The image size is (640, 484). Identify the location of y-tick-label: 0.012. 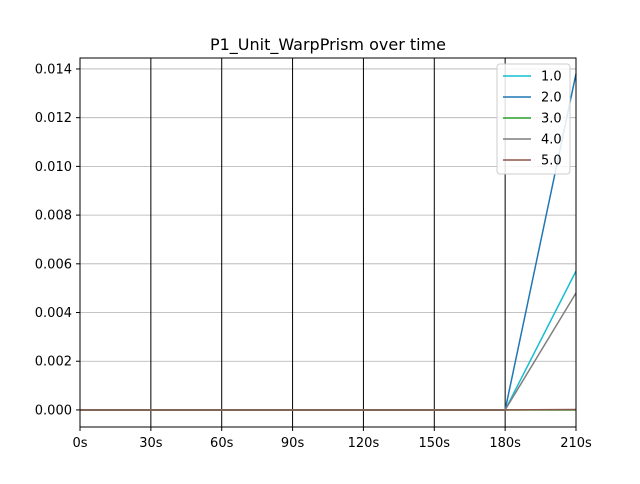
(53, 118).